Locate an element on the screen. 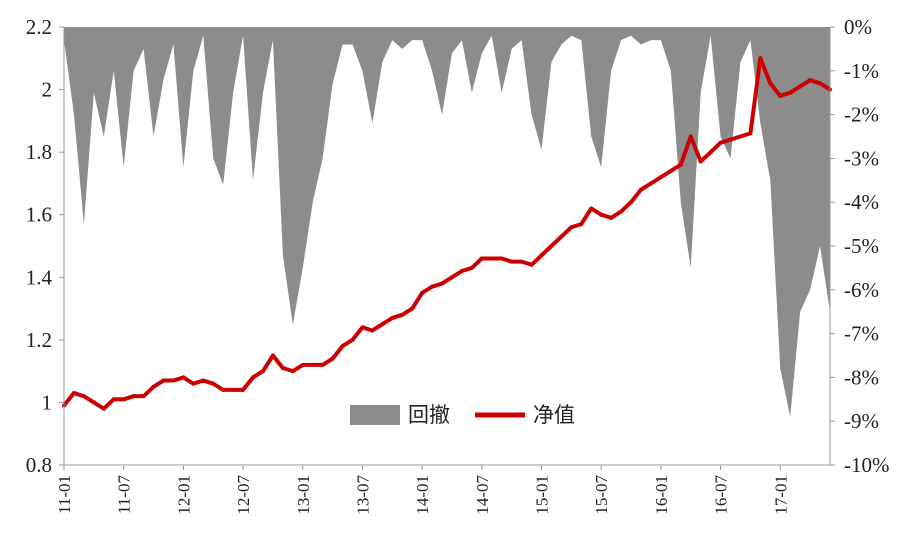  x-tick-label: 15-07 is located at coordinates (601, 495).